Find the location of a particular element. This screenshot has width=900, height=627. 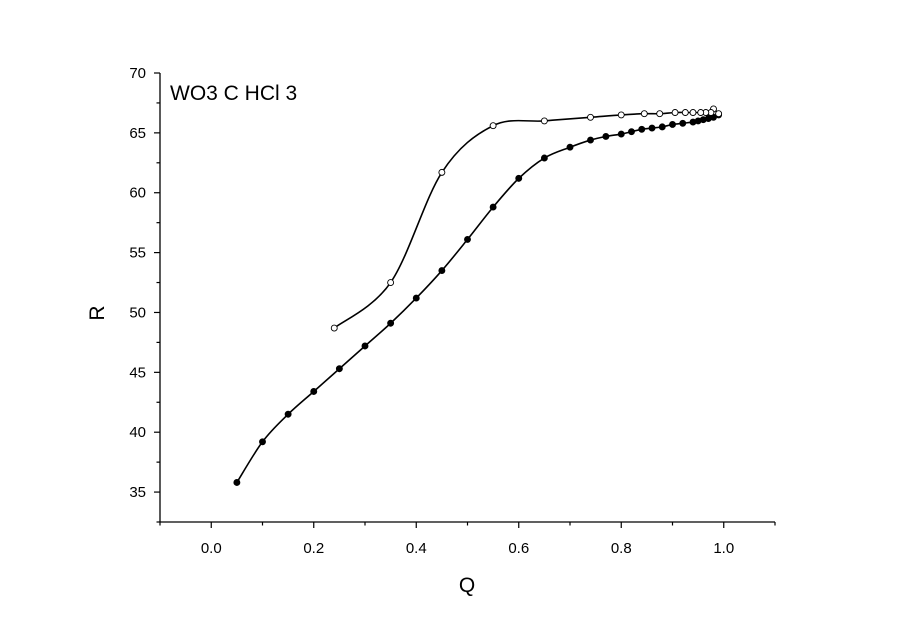

y-tick-label: 55 is located at coordinates (137, 253).